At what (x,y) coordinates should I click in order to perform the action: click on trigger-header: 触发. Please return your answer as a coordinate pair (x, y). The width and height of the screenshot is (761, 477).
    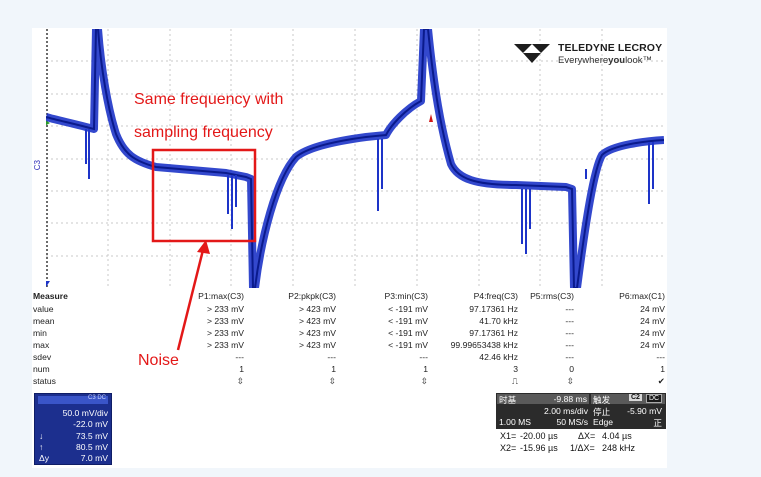
    Looking at the image, I should click on (628, 399).